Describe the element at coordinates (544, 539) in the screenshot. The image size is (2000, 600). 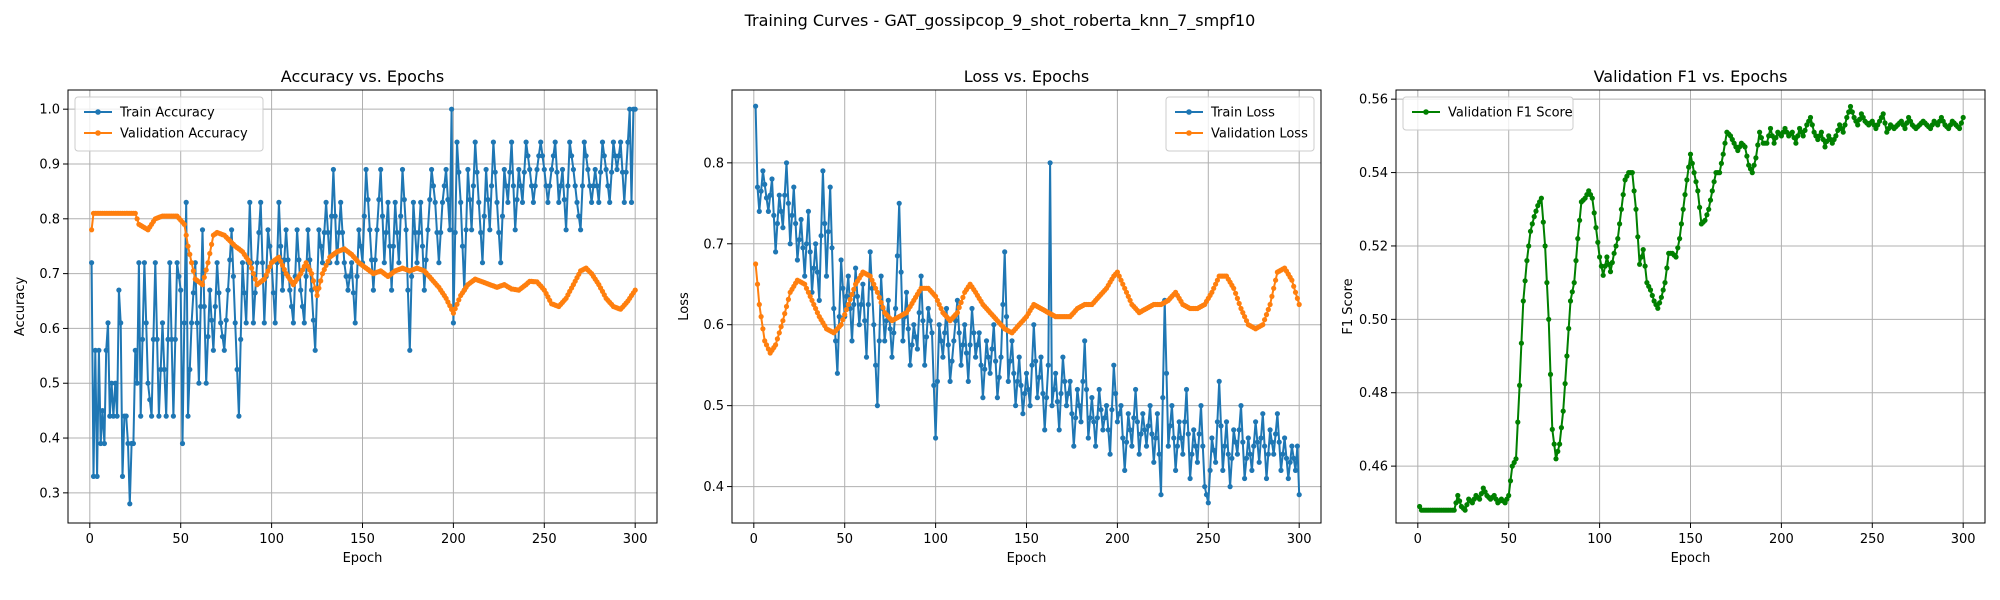
I see `x-tick-label: 250` at that location.